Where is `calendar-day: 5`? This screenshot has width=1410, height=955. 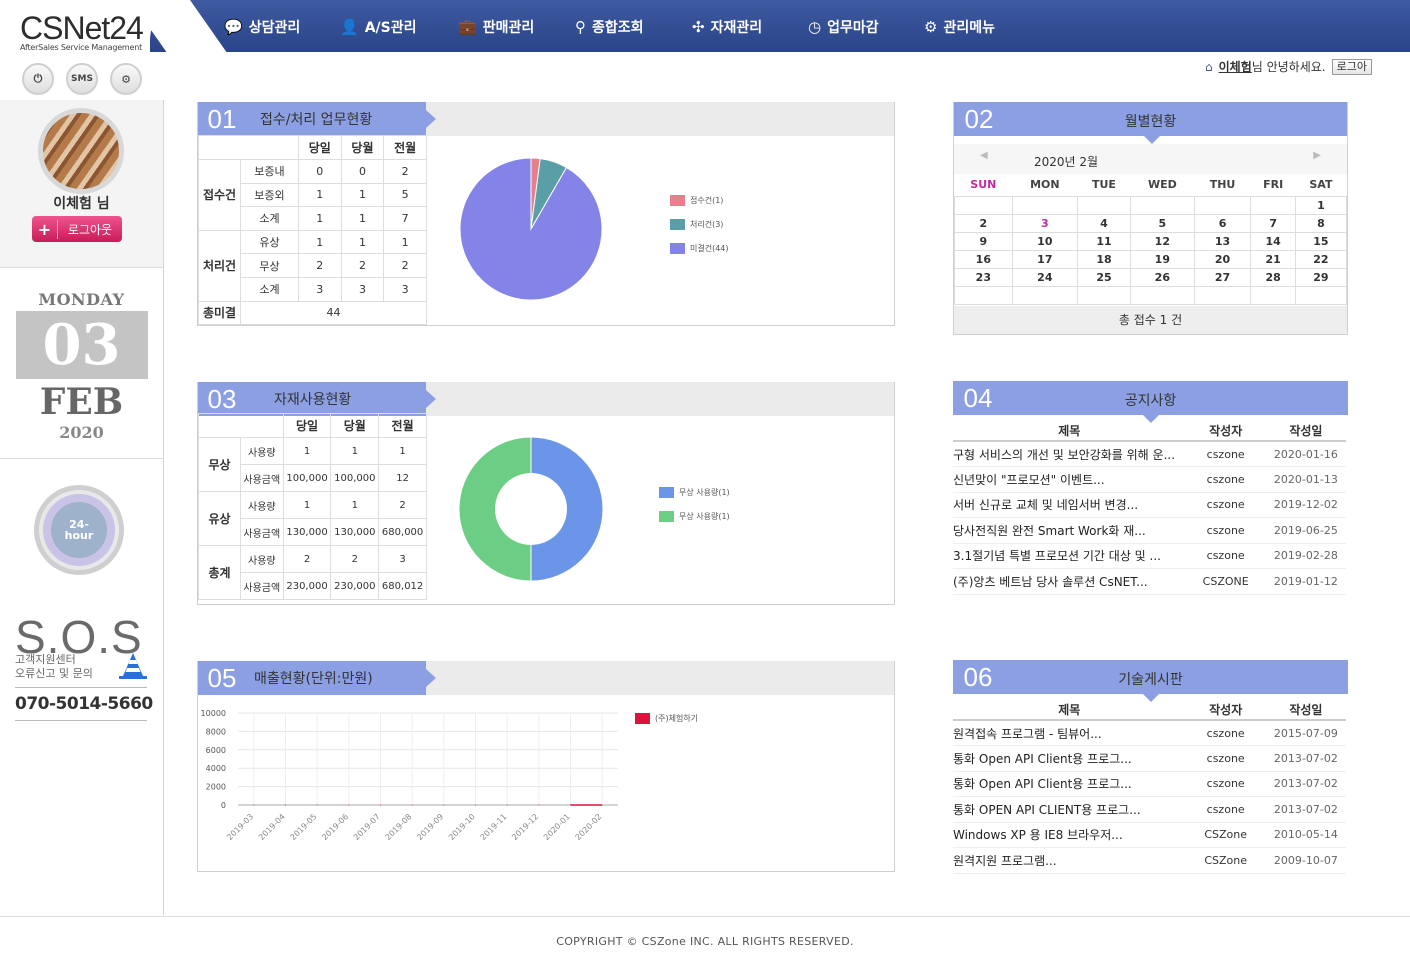 calendar-day: 5 is located at coordinates (1162, 223).